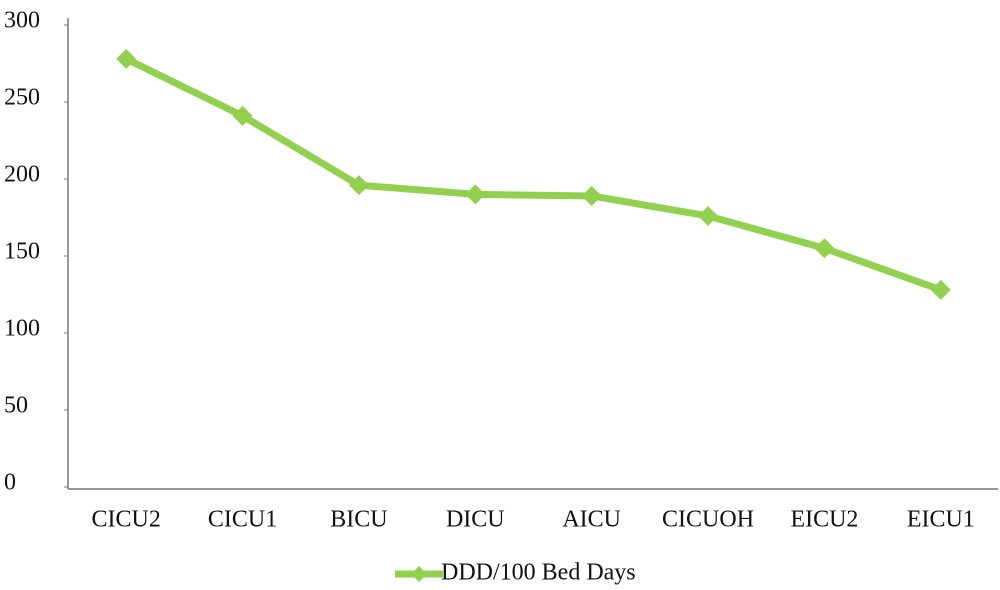 The width and height of the screenshot is (1000, 590). What do you see at coordinates (22, 175) in the screenshot?
I see `y-tick-label: 200` at bounding box center [22, 175].